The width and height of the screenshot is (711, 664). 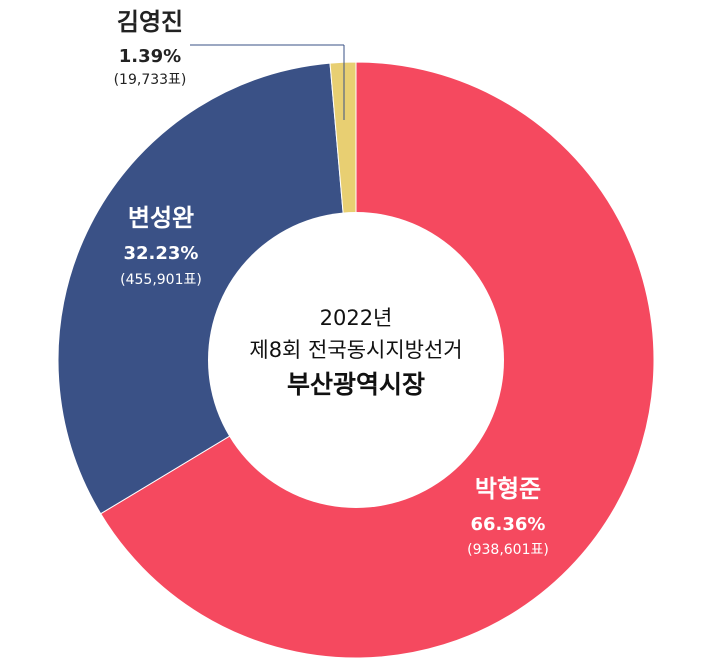 I want to click on center-year: 2022년, so click(x=356, y=318).